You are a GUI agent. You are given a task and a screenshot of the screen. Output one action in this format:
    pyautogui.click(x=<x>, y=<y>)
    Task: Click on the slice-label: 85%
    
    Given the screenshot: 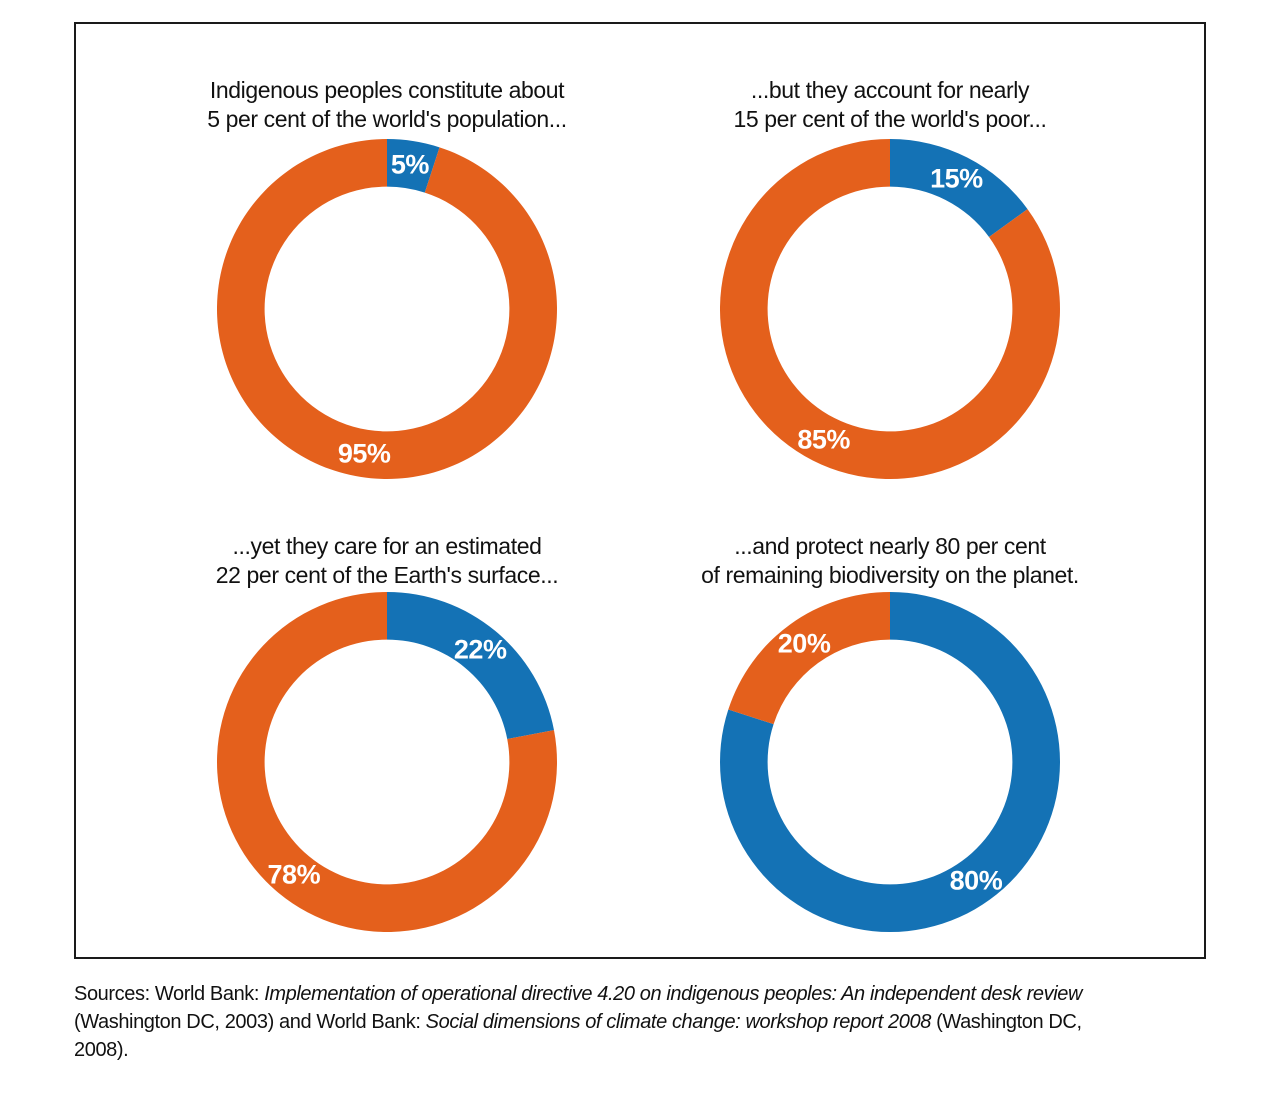 What is the action you would take?
    pyautogui.click(x=823, y=439)
    